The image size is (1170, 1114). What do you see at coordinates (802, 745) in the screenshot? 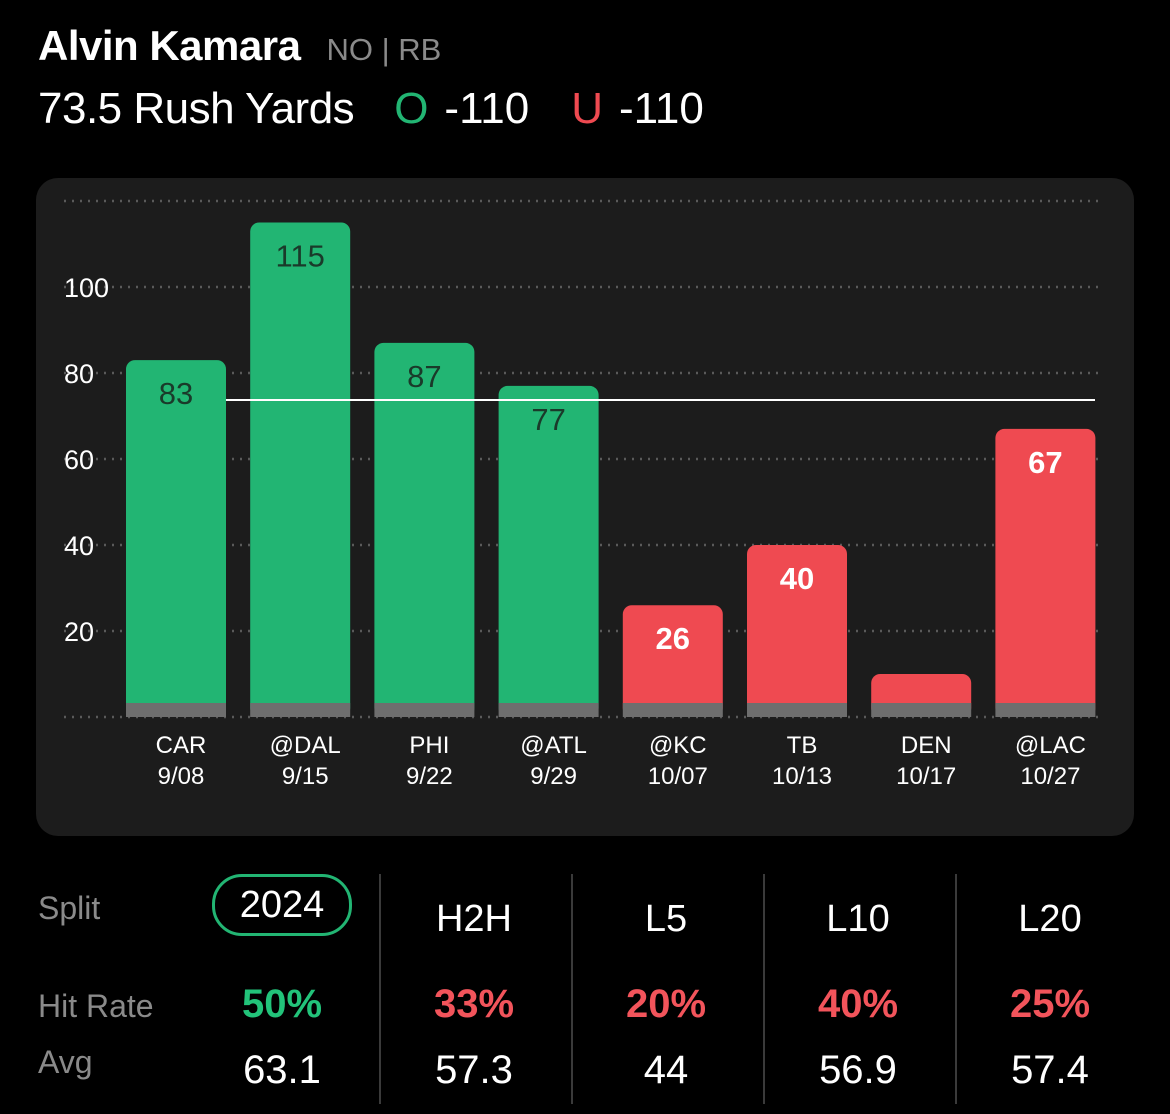
I see `x-tick-label: TB` at bounding box center [802, 745].